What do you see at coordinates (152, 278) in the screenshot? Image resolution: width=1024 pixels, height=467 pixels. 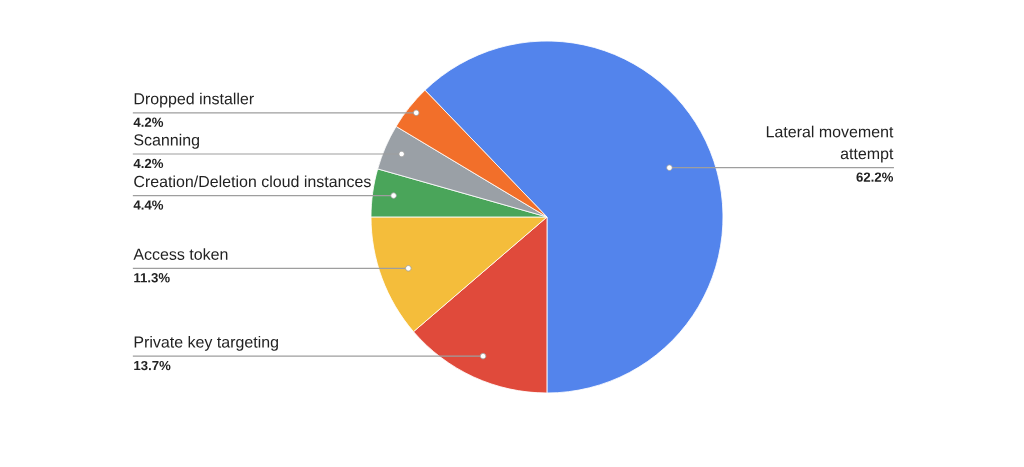 I see `data-label: 11.3%` at bounding box center [152, 278].